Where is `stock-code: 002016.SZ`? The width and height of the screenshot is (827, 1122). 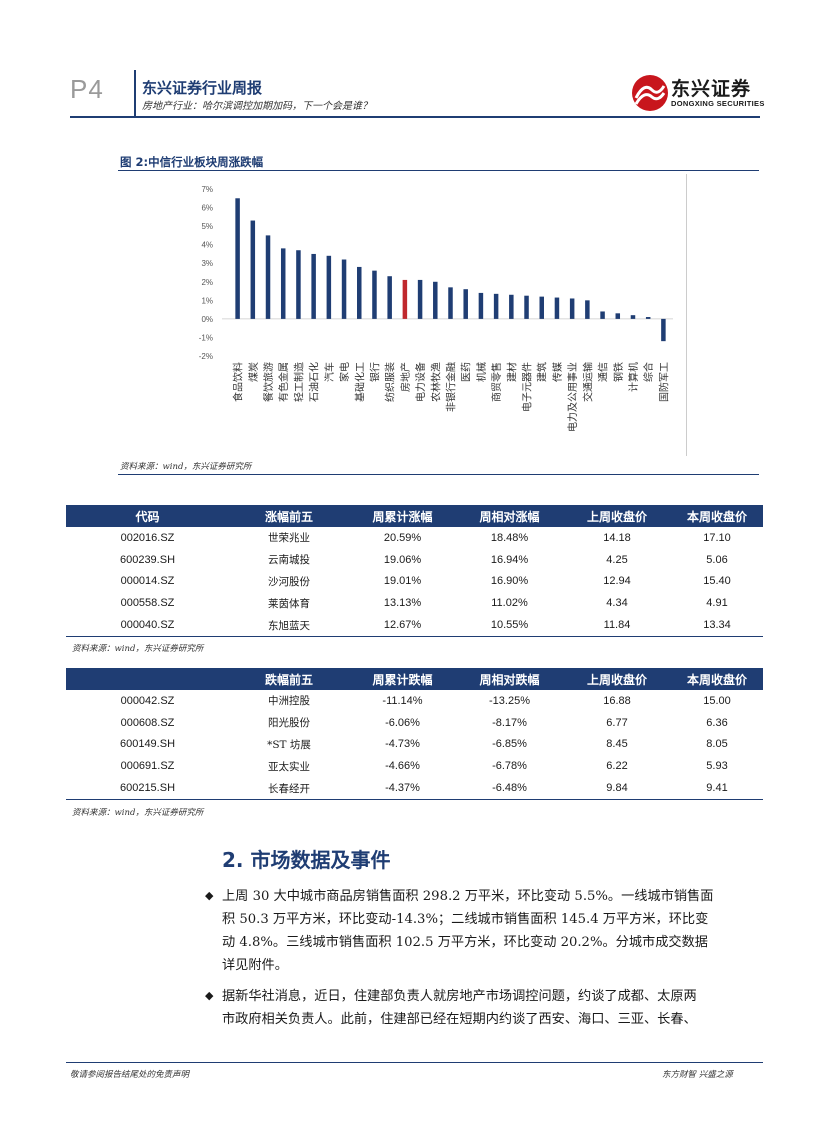 stock-code: 002016.SZ is located at coordinates (147, 537).